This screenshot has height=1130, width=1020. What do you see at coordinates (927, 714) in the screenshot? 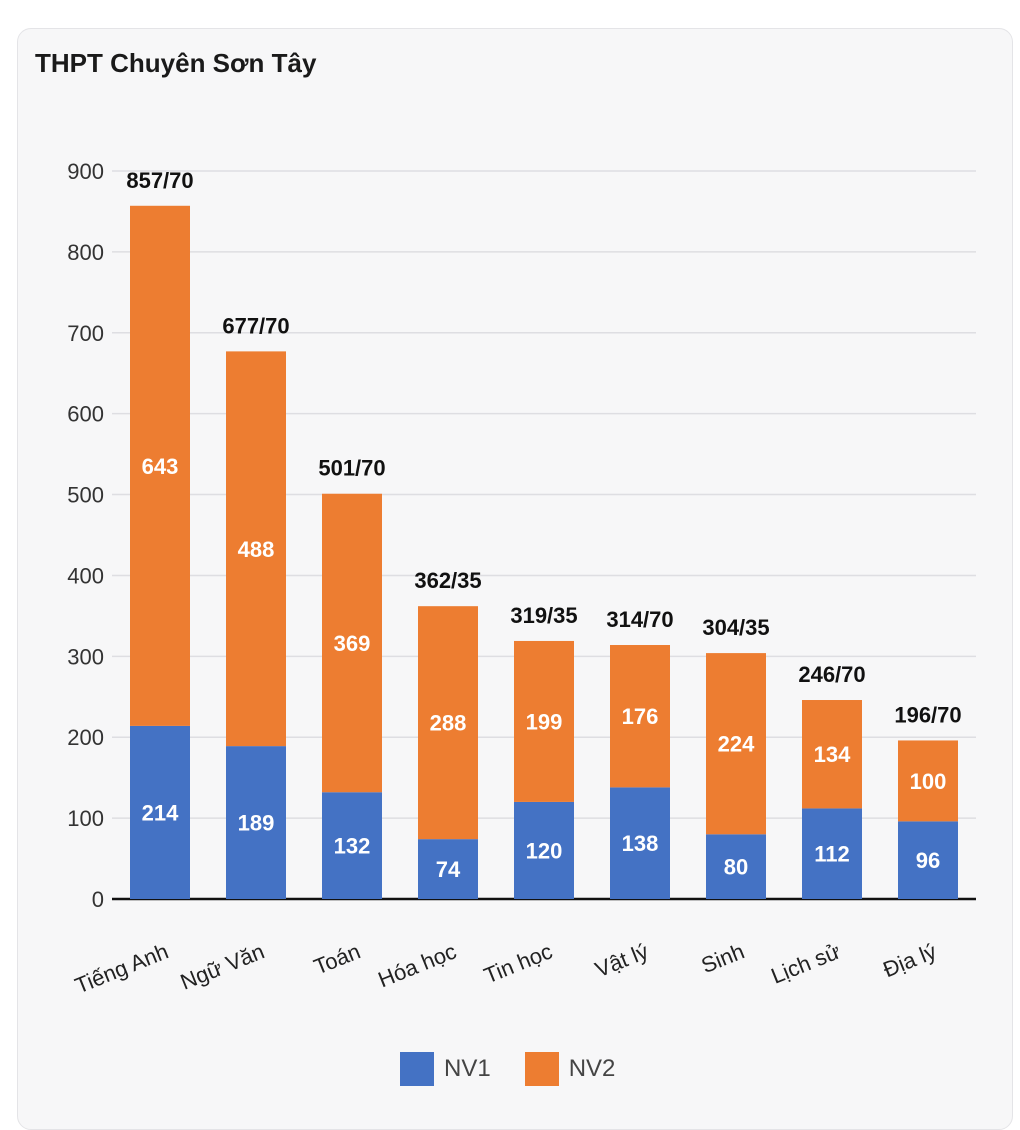
I see `total-label: 196/70` at bounding box center [927, 714].